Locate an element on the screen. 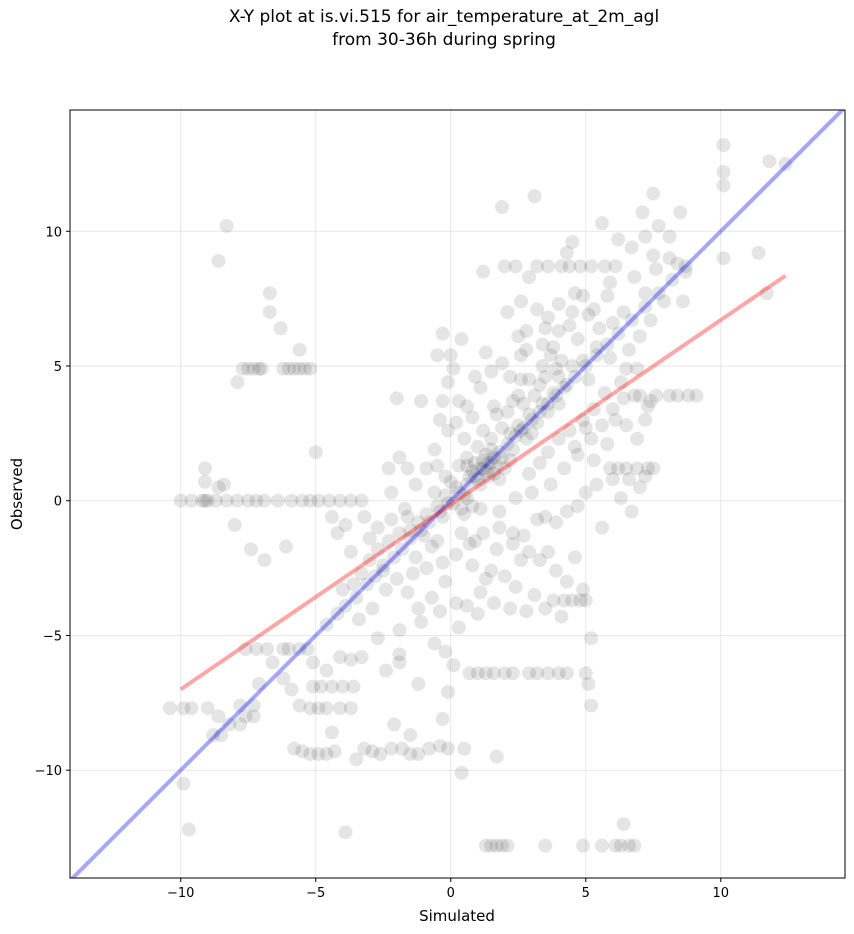  x-tick-label: 0 is located at coordinates (451, 893).